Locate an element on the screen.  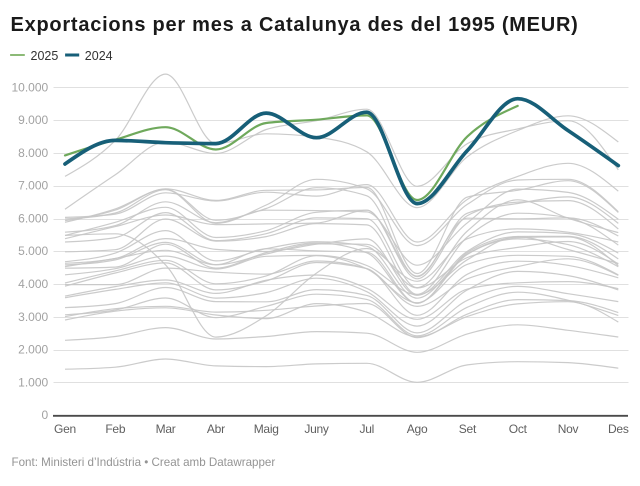
svg-text: Maig is located at coordinates (266, 429).